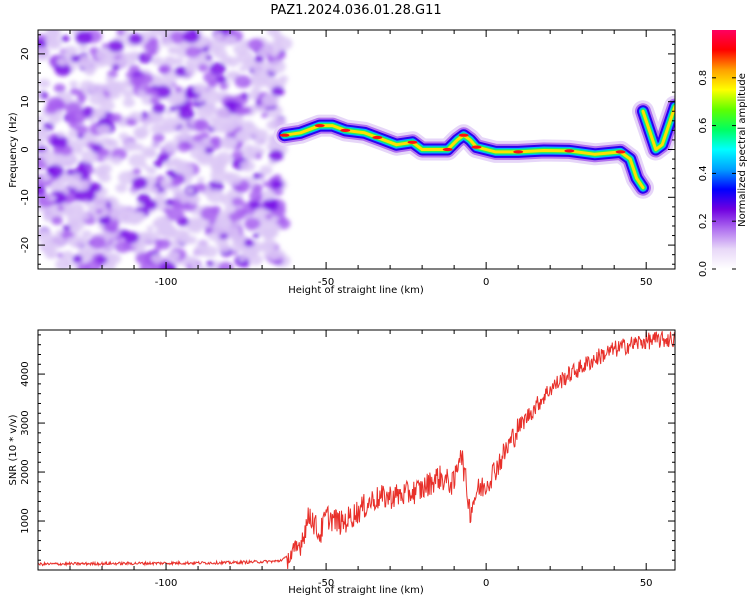 This screenshot has width=750, height=600. Describe the element at coordinates (25, 197) in the screenshot. I see `spectrogram-y-tick-label: -10` at that location.